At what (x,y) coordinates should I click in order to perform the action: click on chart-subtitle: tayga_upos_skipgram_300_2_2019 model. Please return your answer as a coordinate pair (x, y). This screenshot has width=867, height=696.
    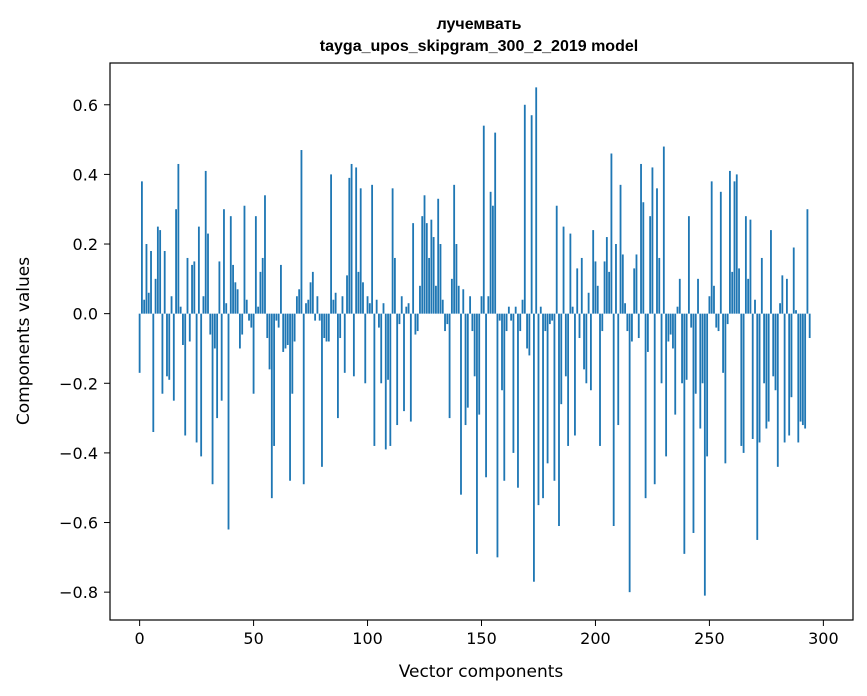
    Looking at the image, I should click on (479, 46).